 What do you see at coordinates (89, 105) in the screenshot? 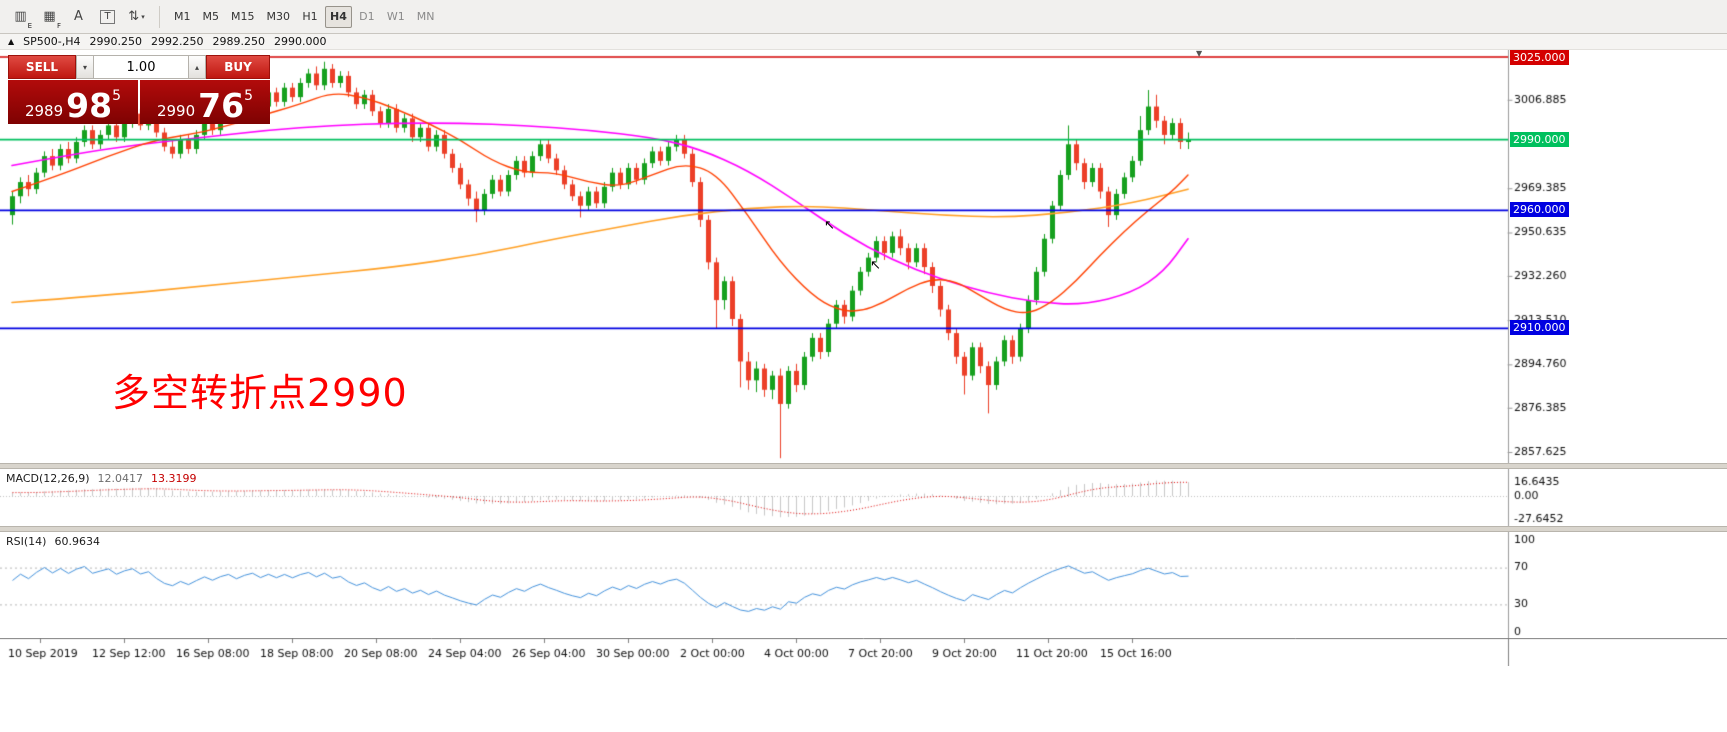
I see `sell-price-pips: 98` at bounding box center [89, 105].